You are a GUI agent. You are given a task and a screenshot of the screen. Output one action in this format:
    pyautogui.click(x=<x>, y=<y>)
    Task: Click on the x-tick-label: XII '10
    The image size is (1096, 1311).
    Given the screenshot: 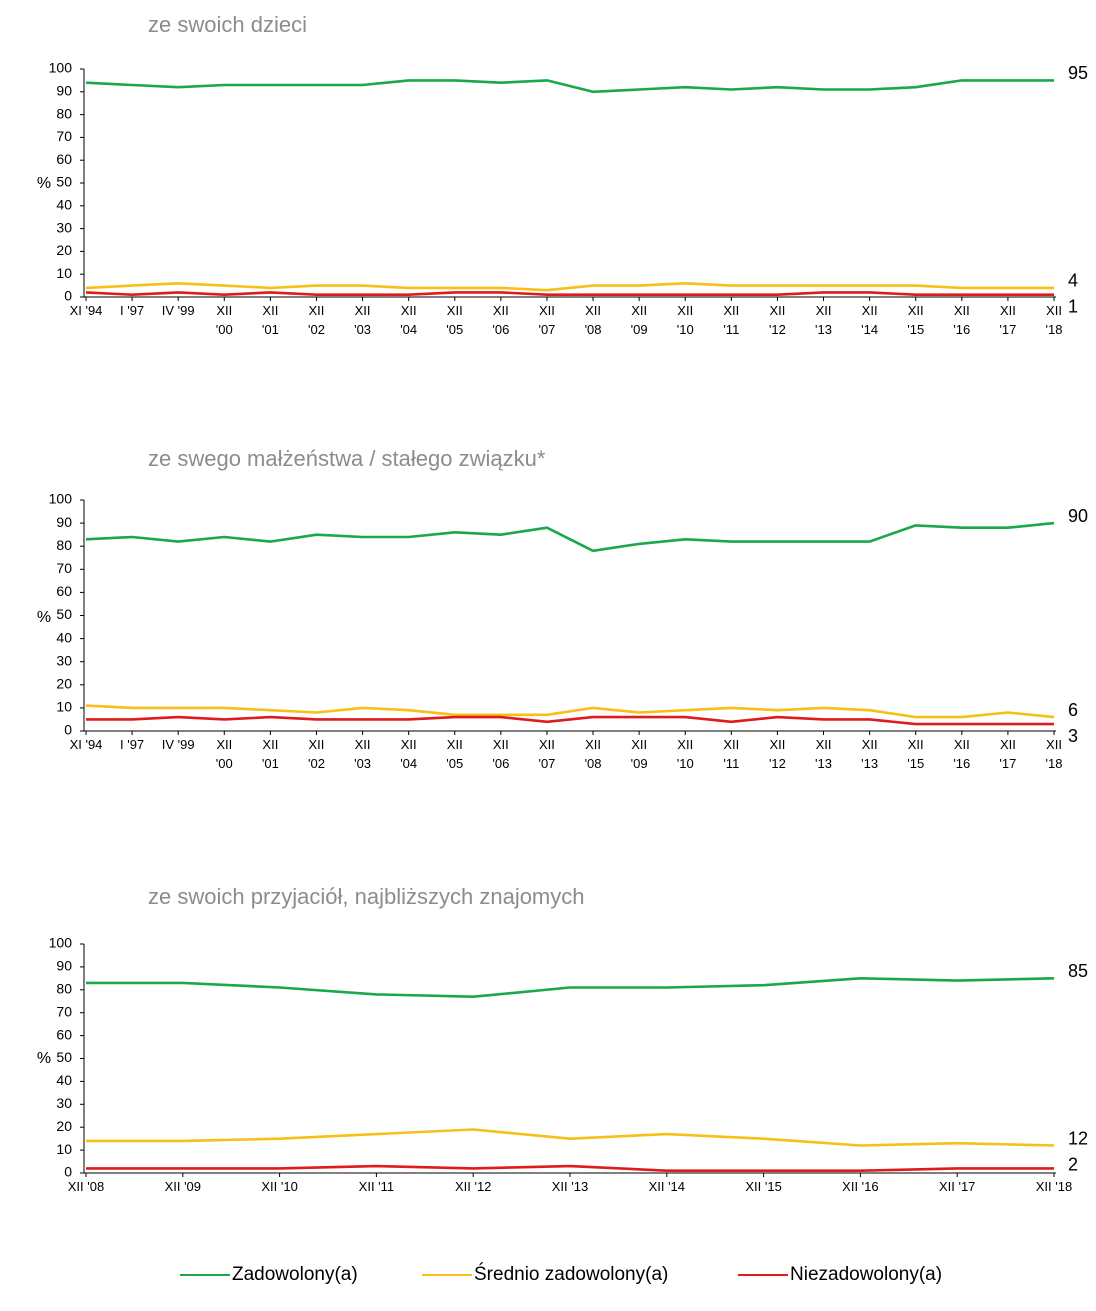 What is the action you would take?
    pyautogui.click(x=279, y=1186)
    